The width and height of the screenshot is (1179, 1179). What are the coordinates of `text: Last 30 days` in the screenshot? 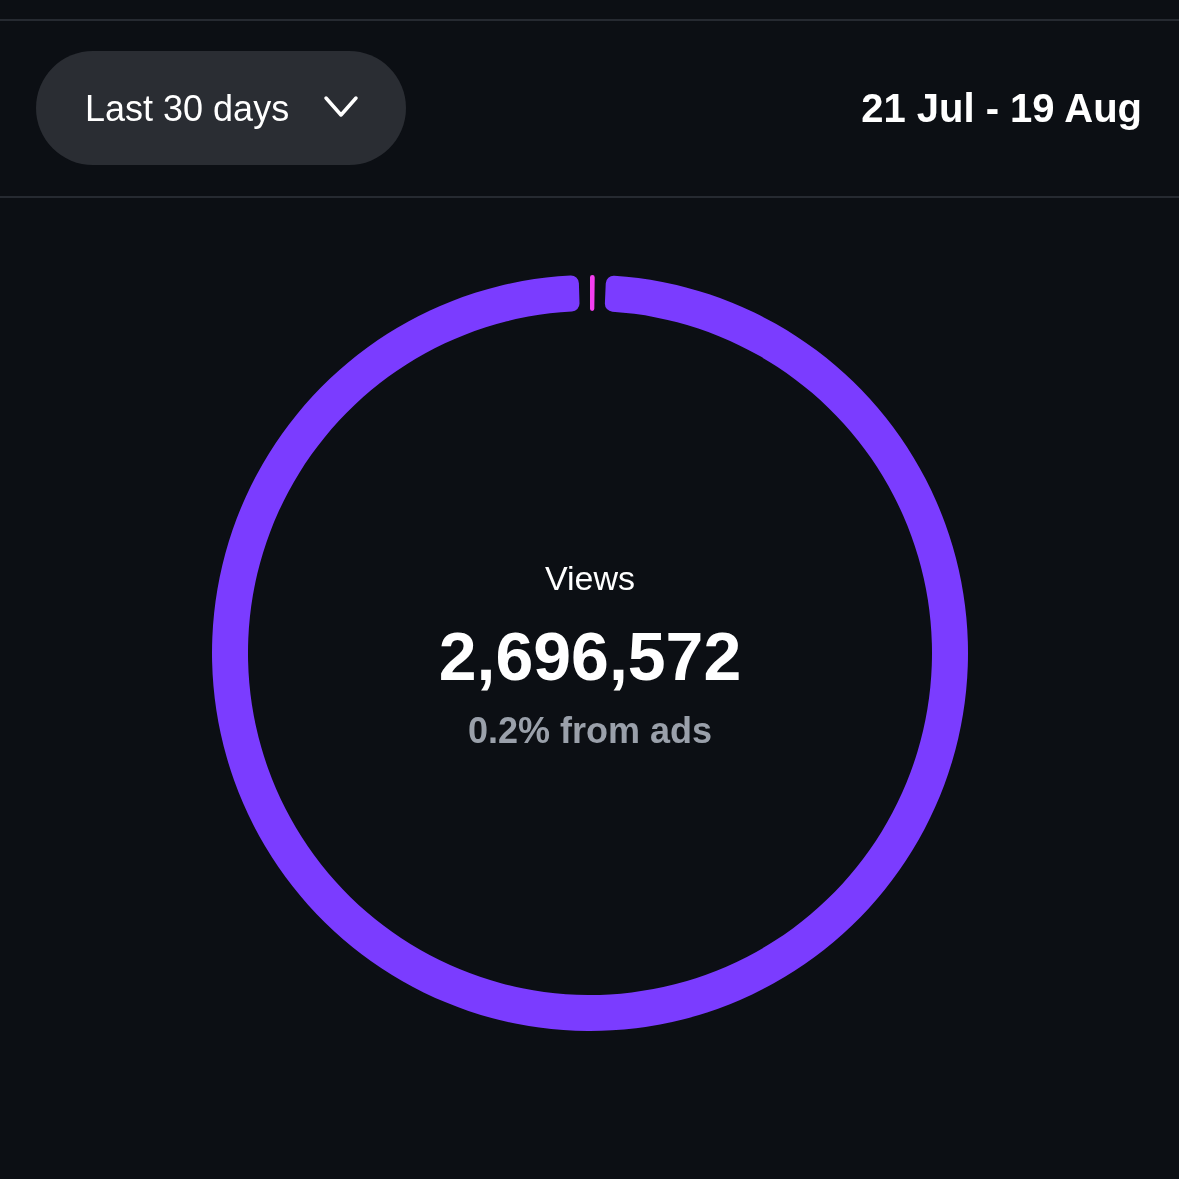 It's located at (187, 108).